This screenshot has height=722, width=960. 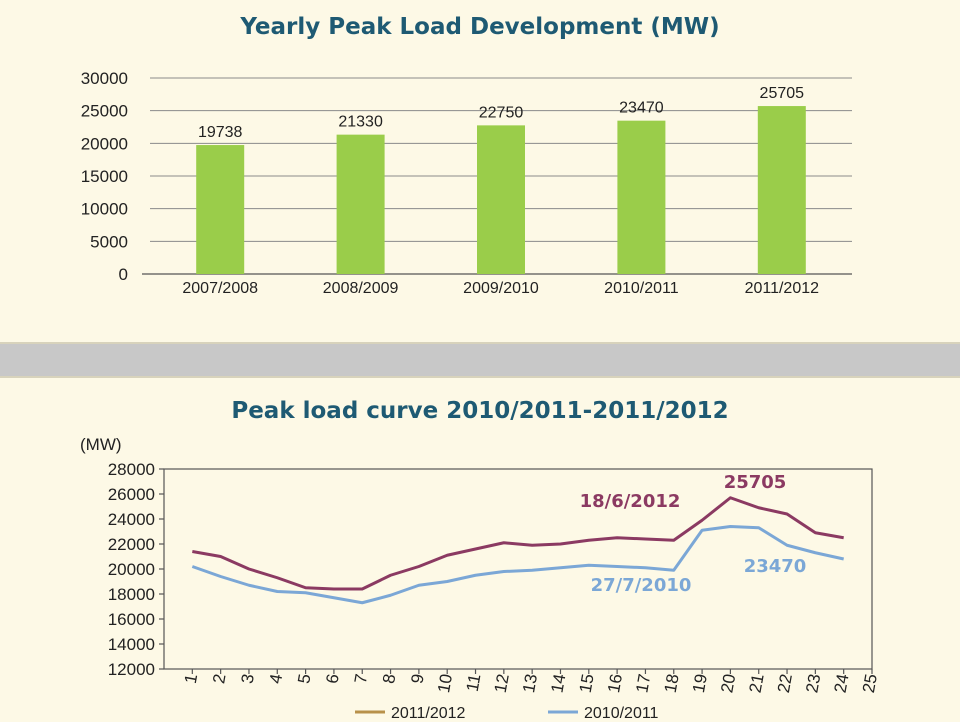 What do you see at coordinates (641, 288) in the screenshot?
I see `category-label: 2010/2011` at bounding box center [641, 288].